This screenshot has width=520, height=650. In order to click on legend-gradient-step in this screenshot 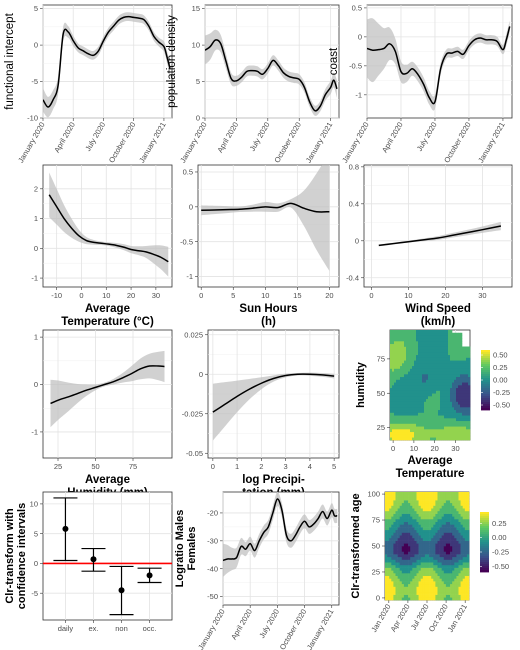, I will do `click(484, 563)`.